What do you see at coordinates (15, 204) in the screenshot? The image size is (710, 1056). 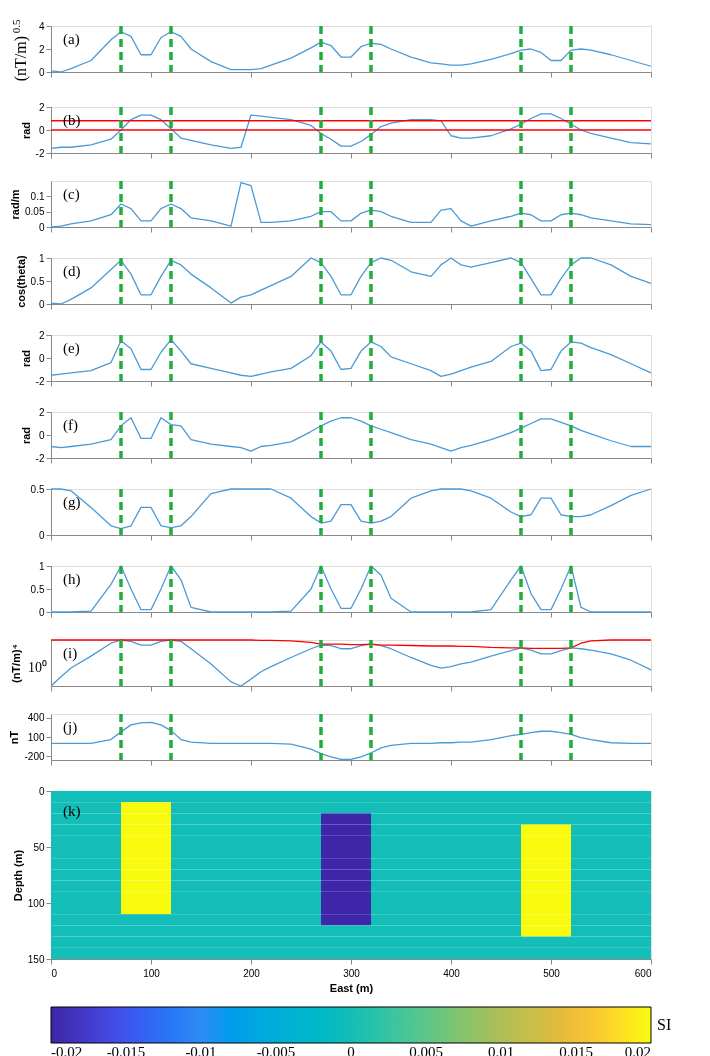 I see `y-axis-title: rad/m` at bounding box center [15, 204].